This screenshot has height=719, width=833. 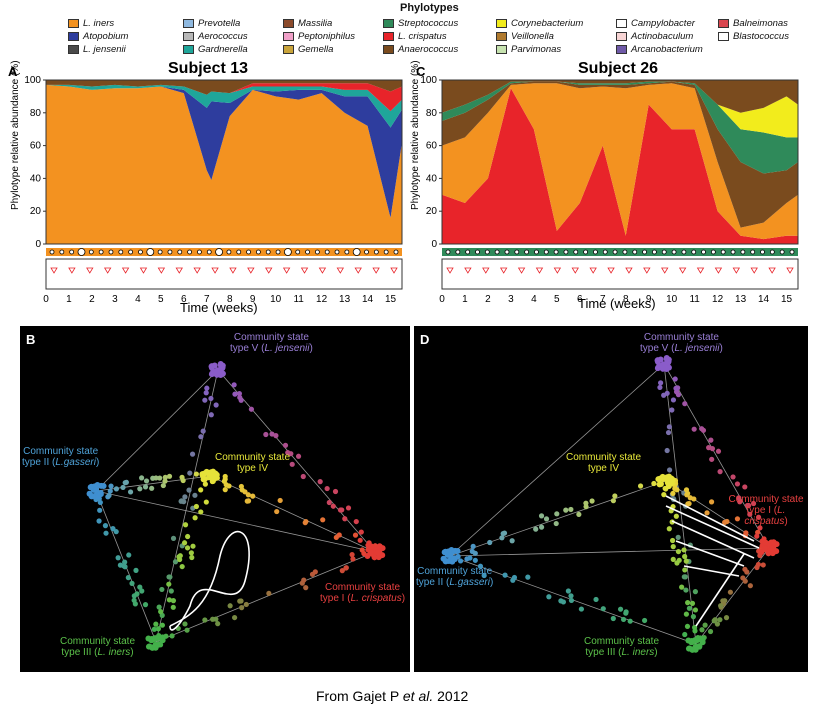 I want to click on legend-label: Blastococcus, so click(x=761, y=36).